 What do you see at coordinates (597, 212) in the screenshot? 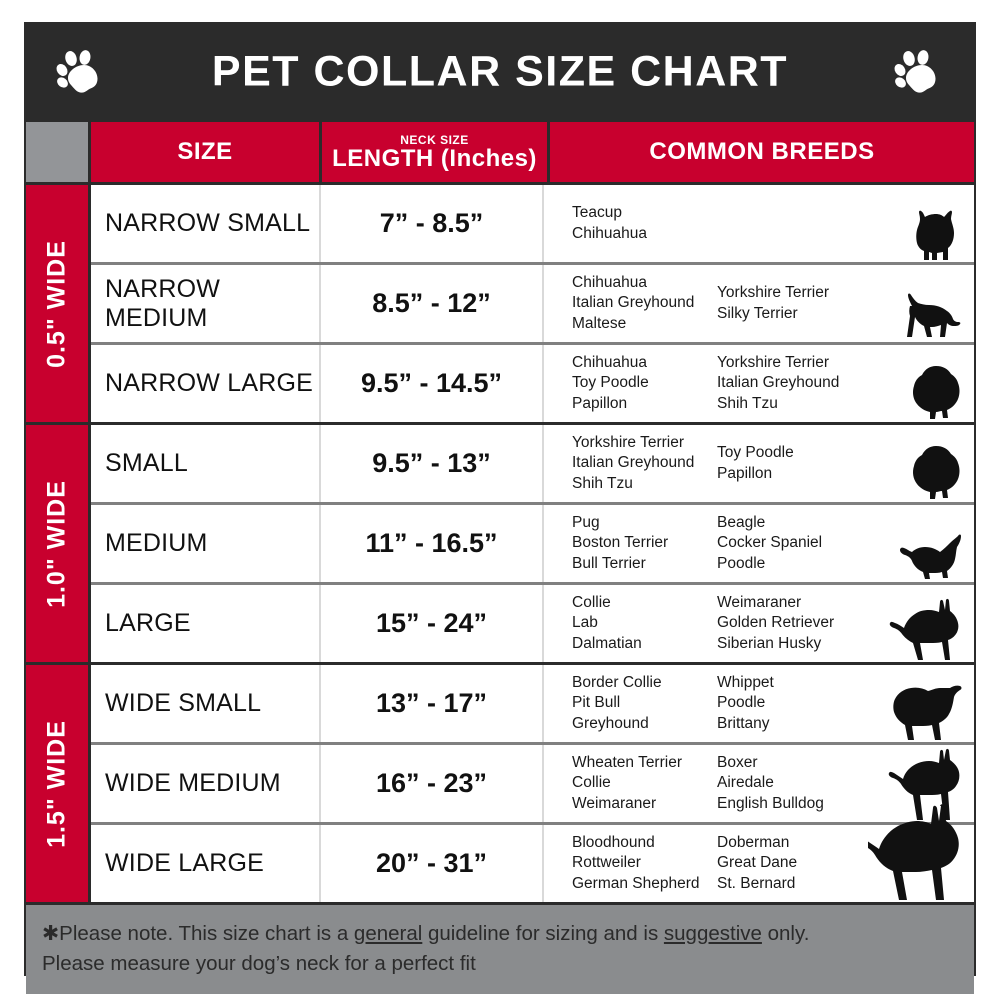
I see `breed-name: Teacup` at bounding box center [597, 212].